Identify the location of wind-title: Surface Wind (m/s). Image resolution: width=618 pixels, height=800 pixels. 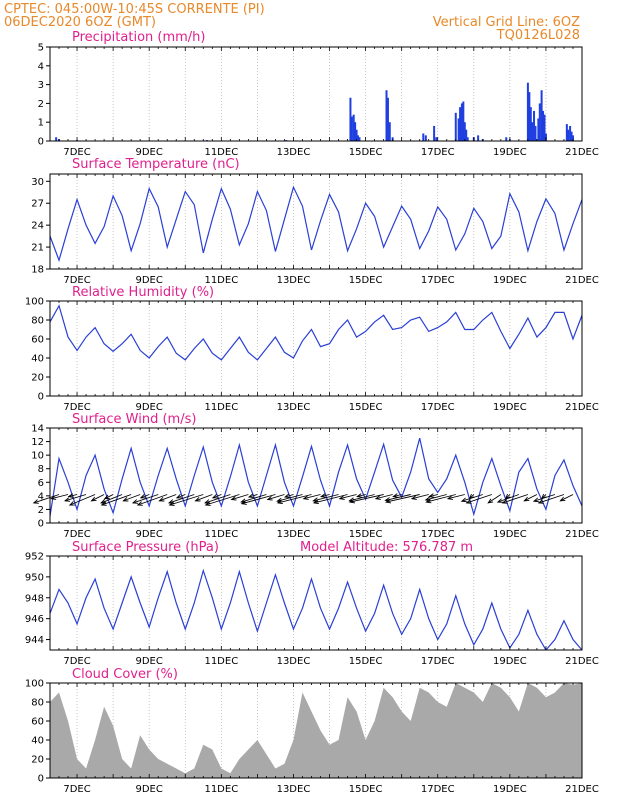
(134, 419).